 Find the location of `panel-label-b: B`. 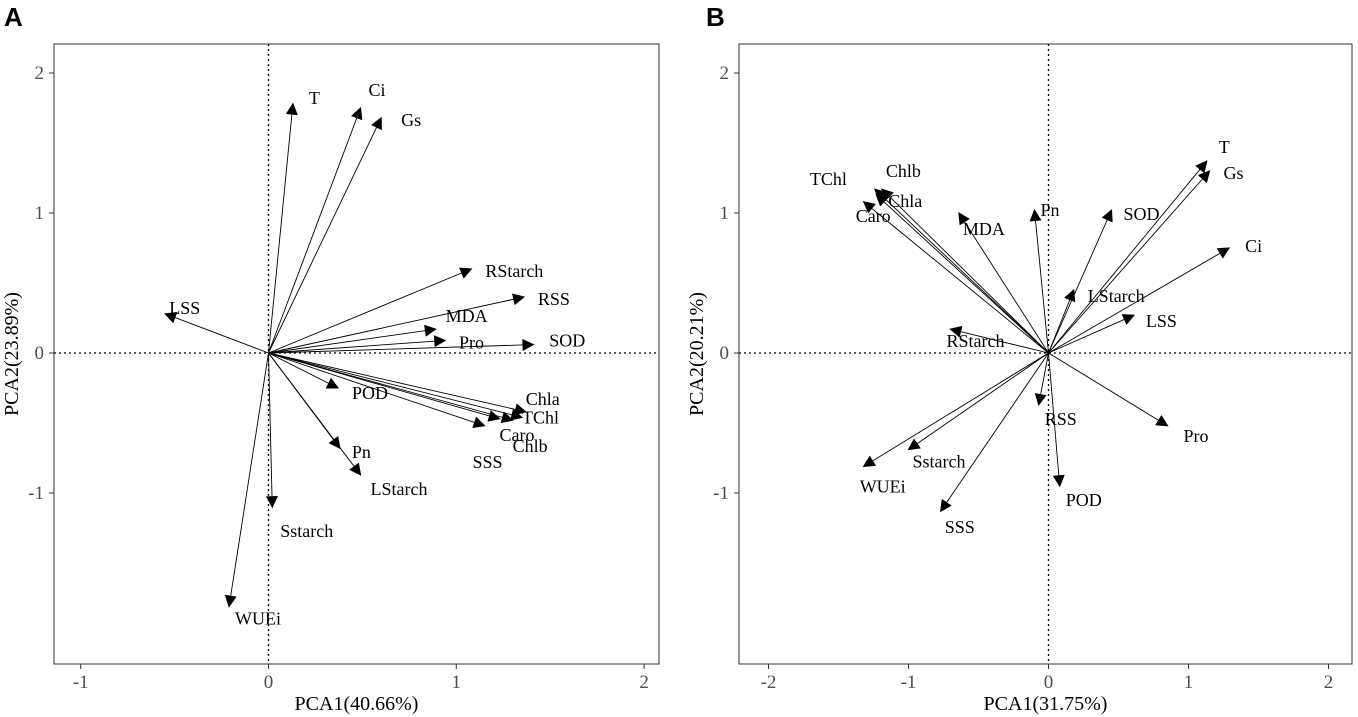

panel-label-b: B is located at coordinates (715, 17).